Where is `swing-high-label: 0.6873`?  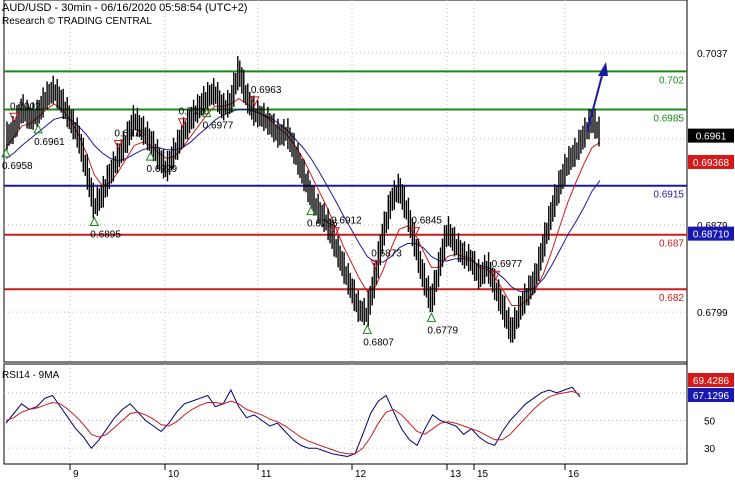
swing-high-label: 0.6873 is located at coordinates (386, 253).